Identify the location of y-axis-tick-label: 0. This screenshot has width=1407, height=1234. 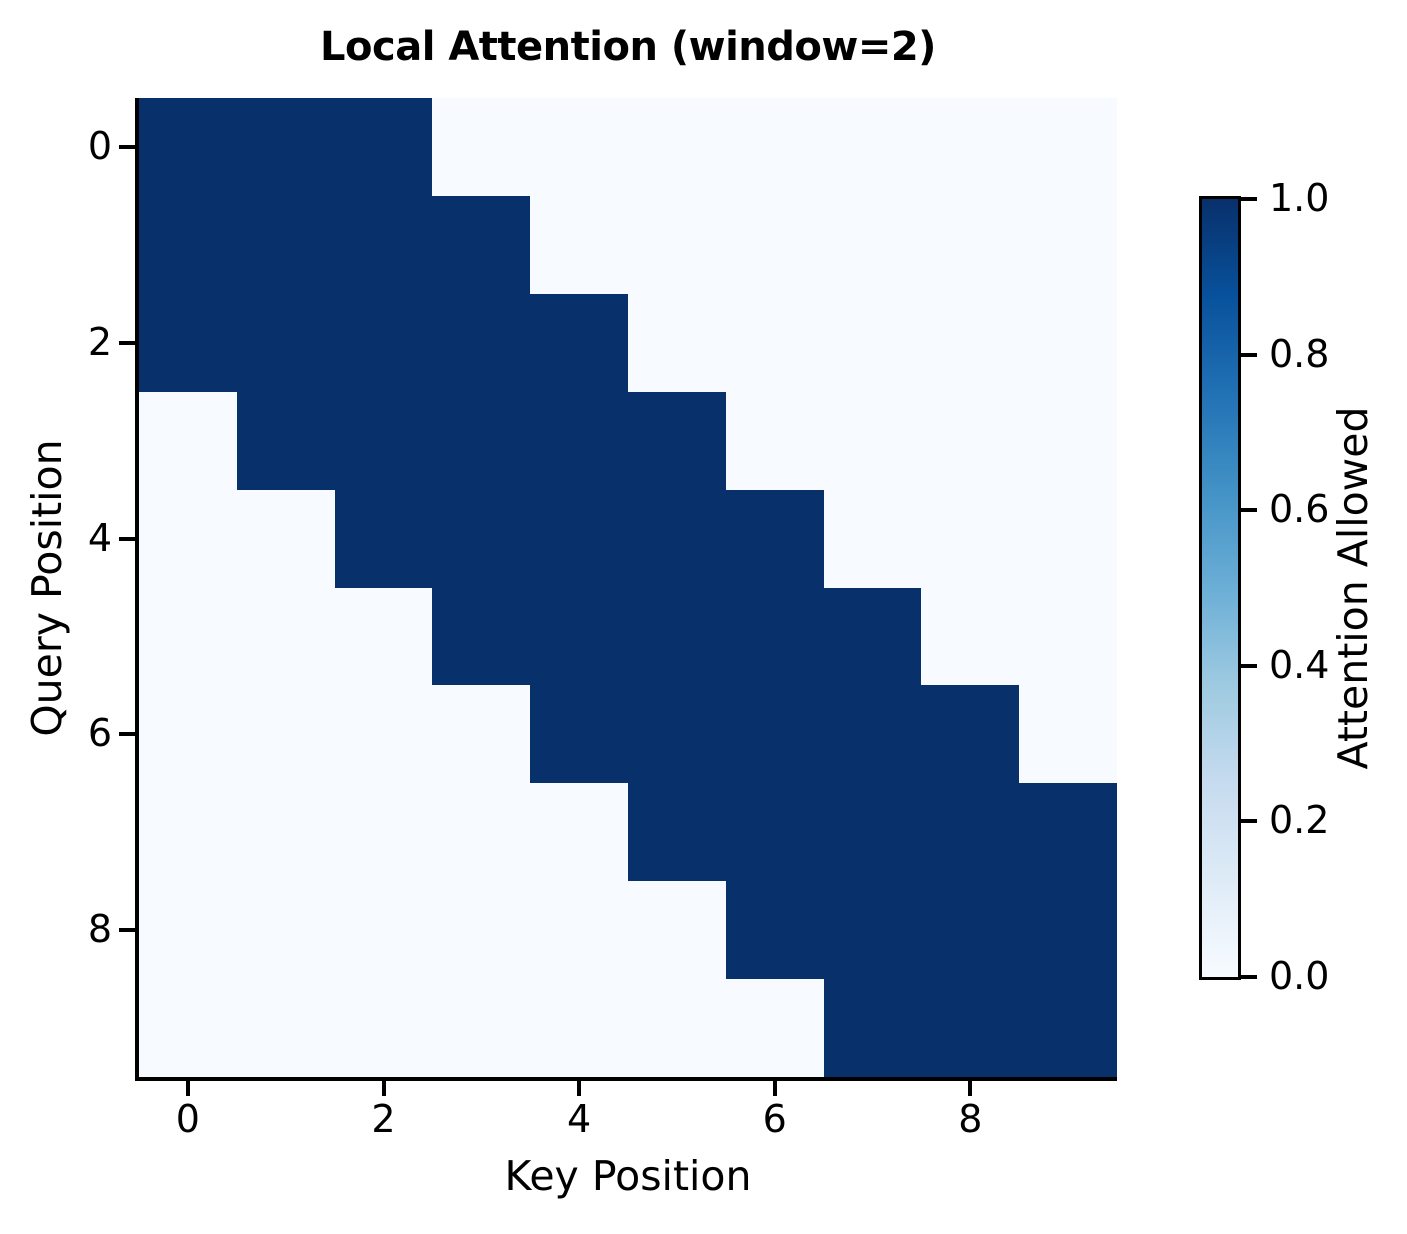
(99, 146).